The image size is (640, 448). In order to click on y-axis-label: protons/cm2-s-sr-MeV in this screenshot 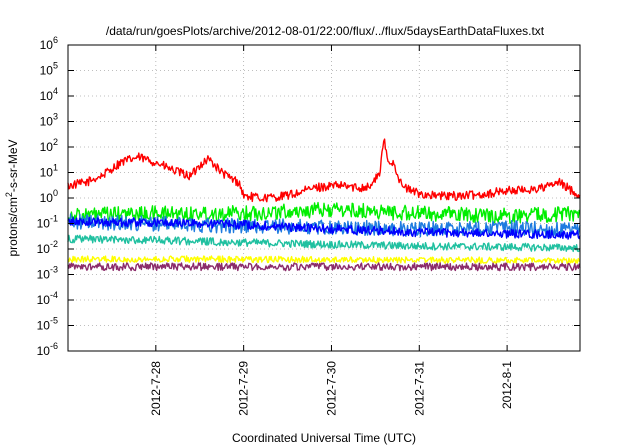, I will do `click(12, 197)`.